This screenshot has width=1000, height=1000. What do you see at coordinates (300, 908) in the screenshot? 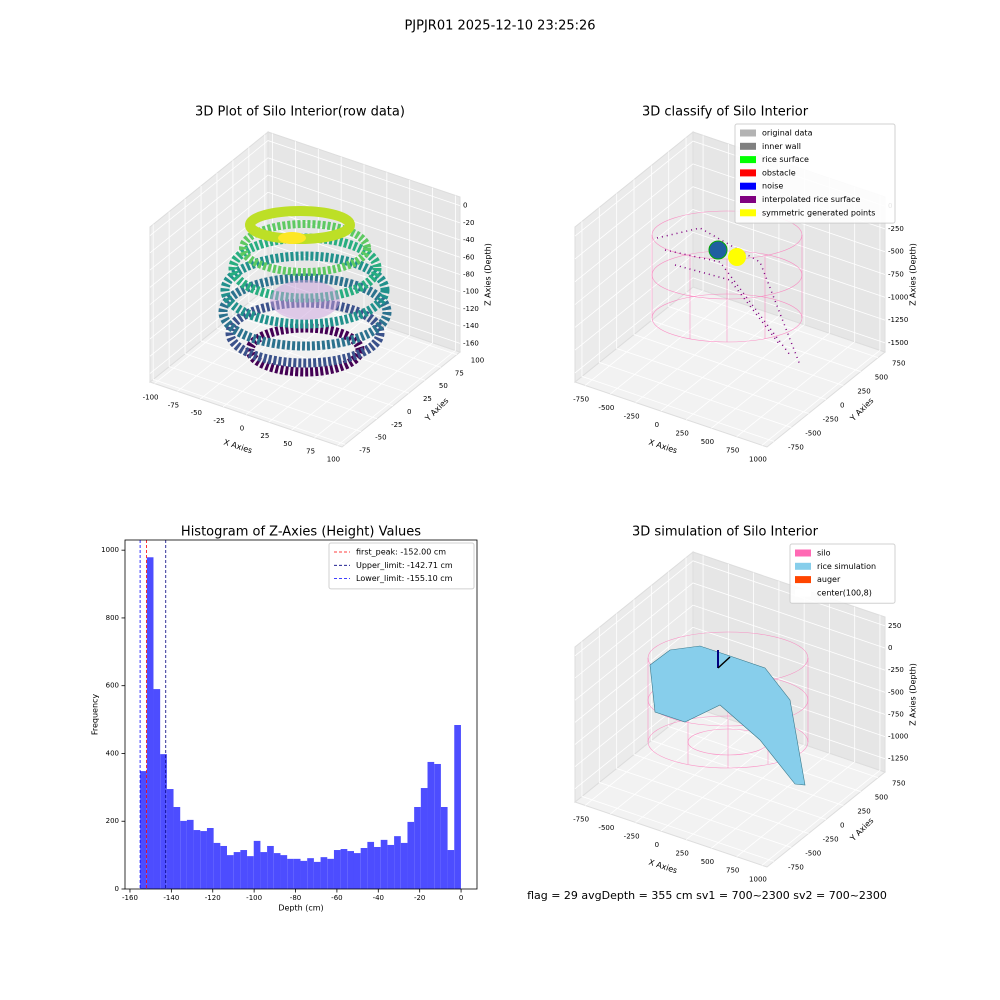
I see `x-axis-label: Depth (cm)` at bounding box center [300, 908].